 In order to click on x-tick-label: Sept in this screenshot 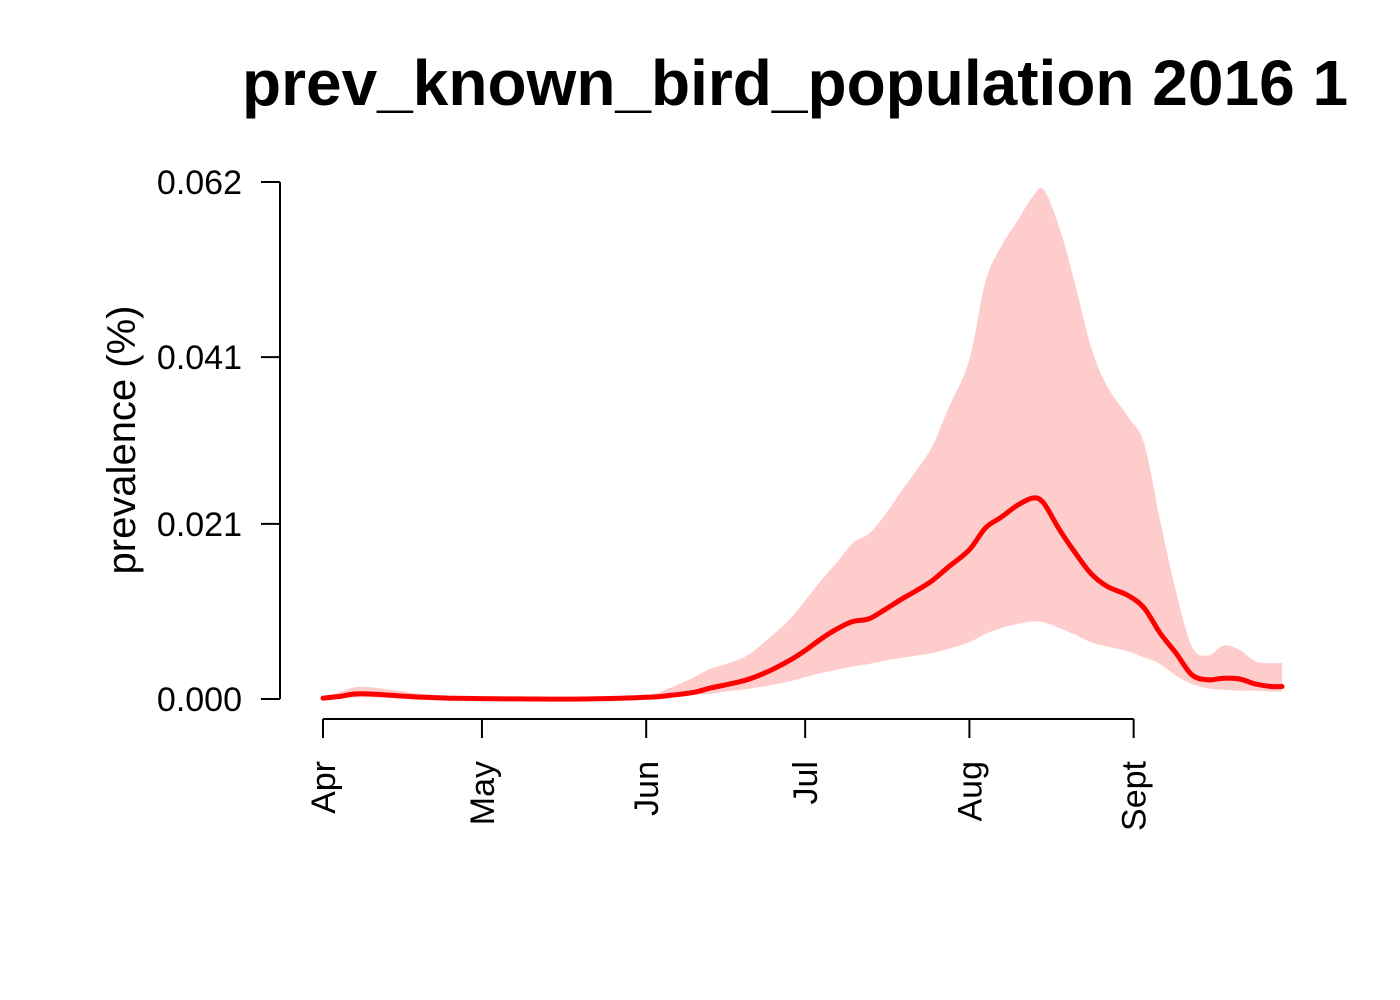, I will do `click(1135, 795)`.